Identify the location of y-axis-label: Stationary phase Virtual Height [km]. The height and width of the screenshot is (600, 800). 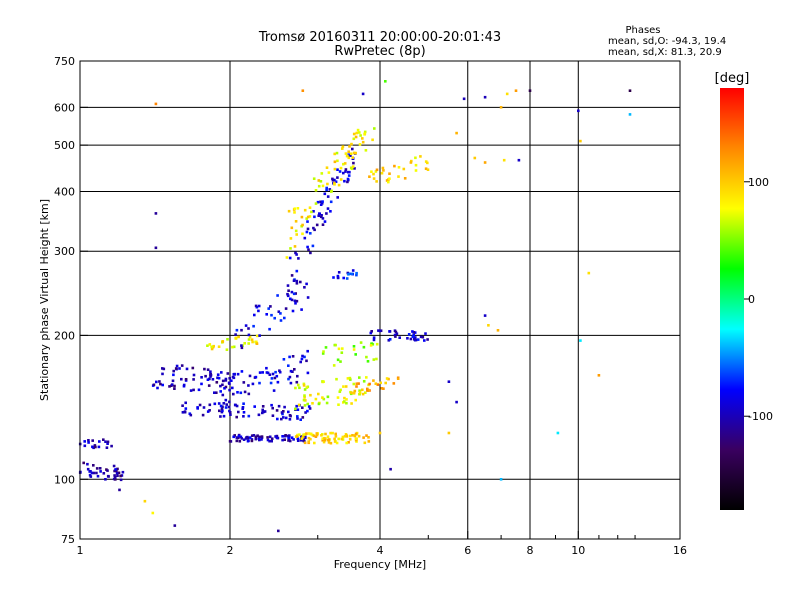
(44, 300).